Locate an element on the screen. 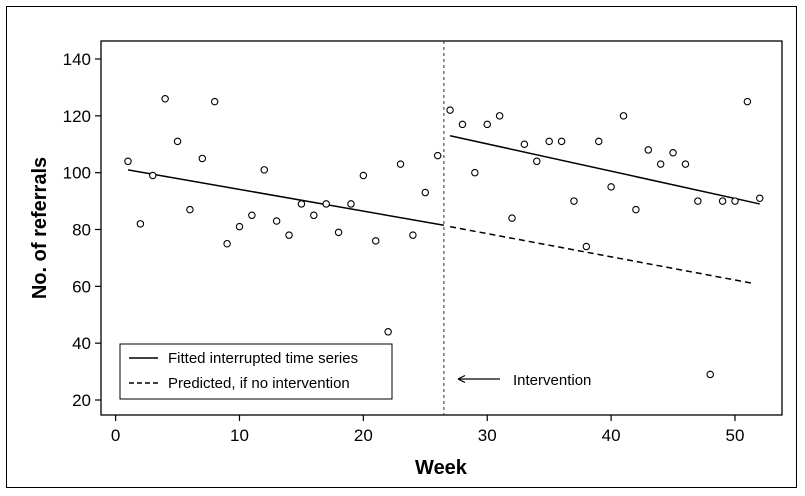  x-tick-label: 40 is located at coordinates (611, 435).